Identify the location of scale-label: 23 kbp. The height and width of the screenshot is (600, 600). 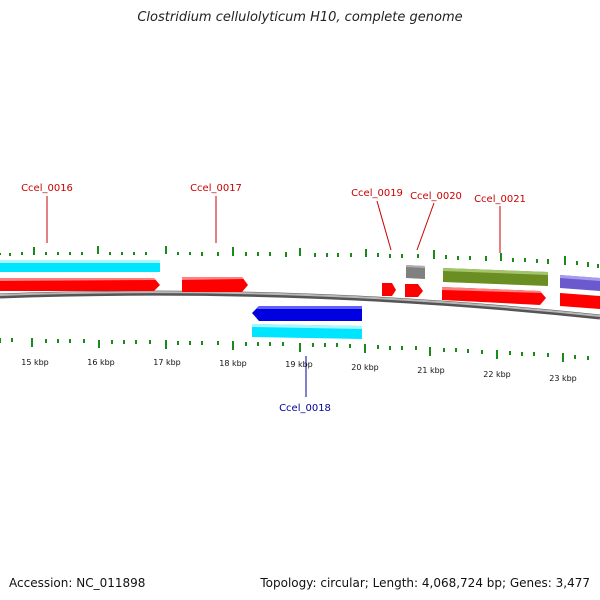
(563, 378).